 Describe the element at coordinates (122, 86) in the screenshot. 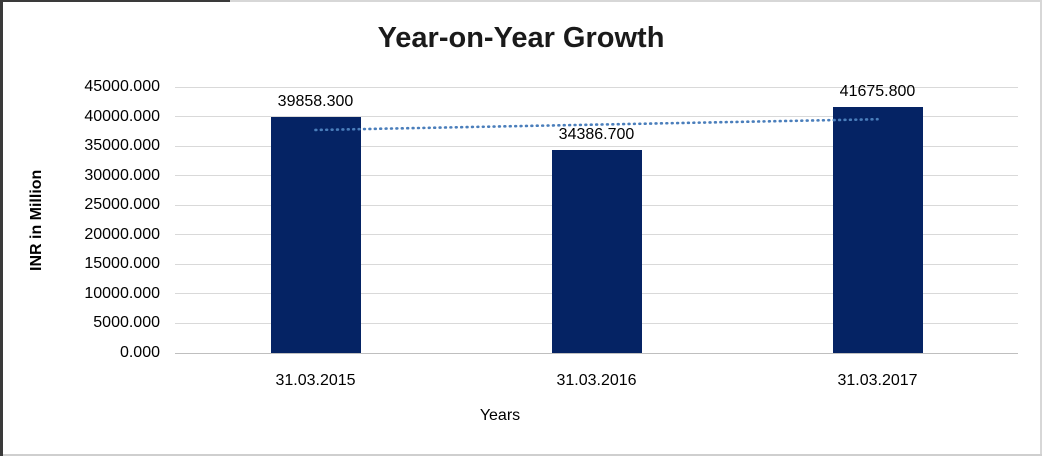

I see `y-tick-label: 45000.000` at that location.